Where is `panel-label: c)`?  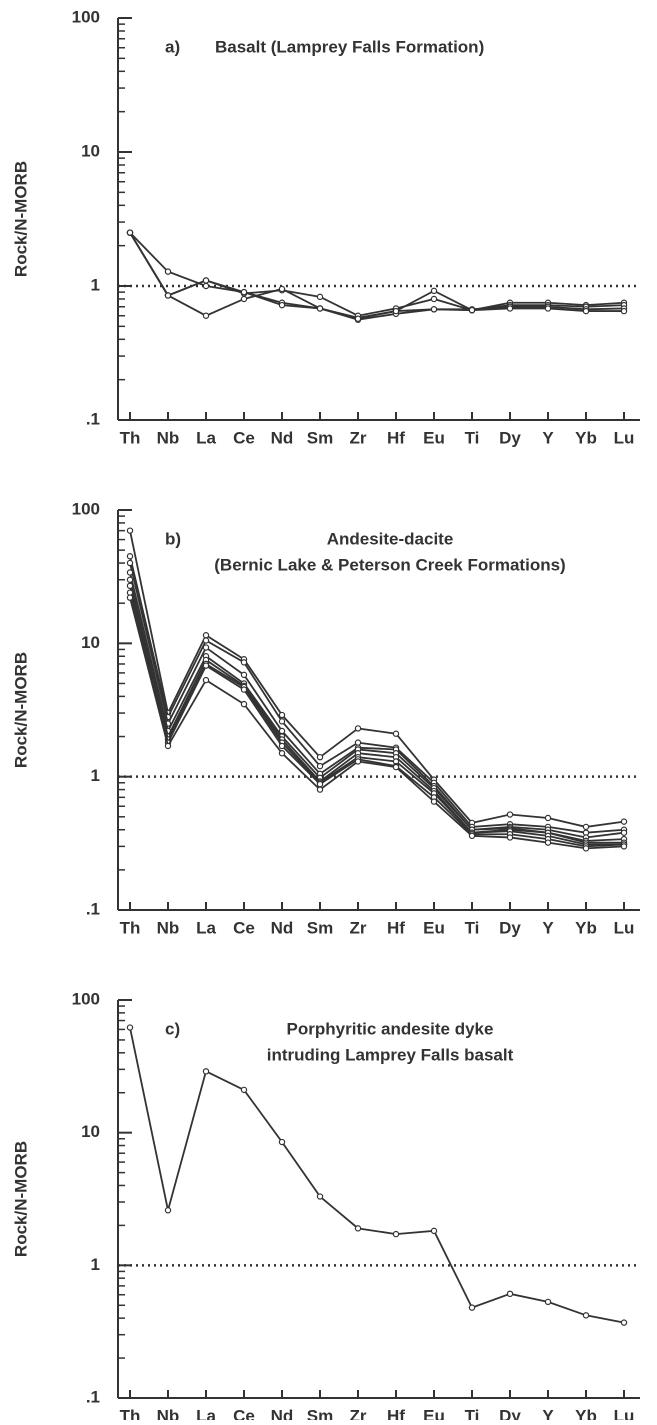 panel-label: c) is located at coordinates (172, 1028).